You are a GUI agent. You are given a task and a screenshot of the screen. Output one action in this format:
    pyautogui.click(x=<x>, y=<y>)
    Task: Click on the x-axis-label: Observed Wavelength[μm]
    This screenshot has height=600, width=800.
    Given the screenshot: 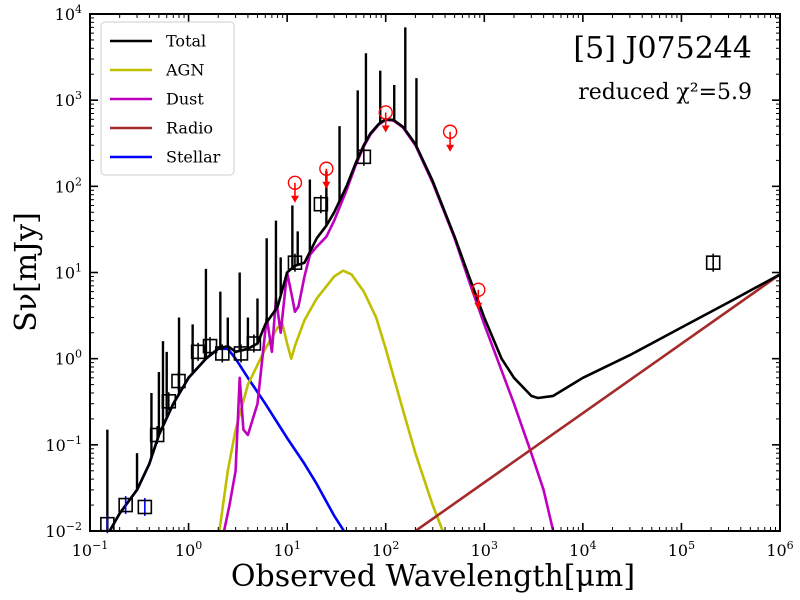 What is the action you would take?
    pyautogui.click(x=433, y=576)
    